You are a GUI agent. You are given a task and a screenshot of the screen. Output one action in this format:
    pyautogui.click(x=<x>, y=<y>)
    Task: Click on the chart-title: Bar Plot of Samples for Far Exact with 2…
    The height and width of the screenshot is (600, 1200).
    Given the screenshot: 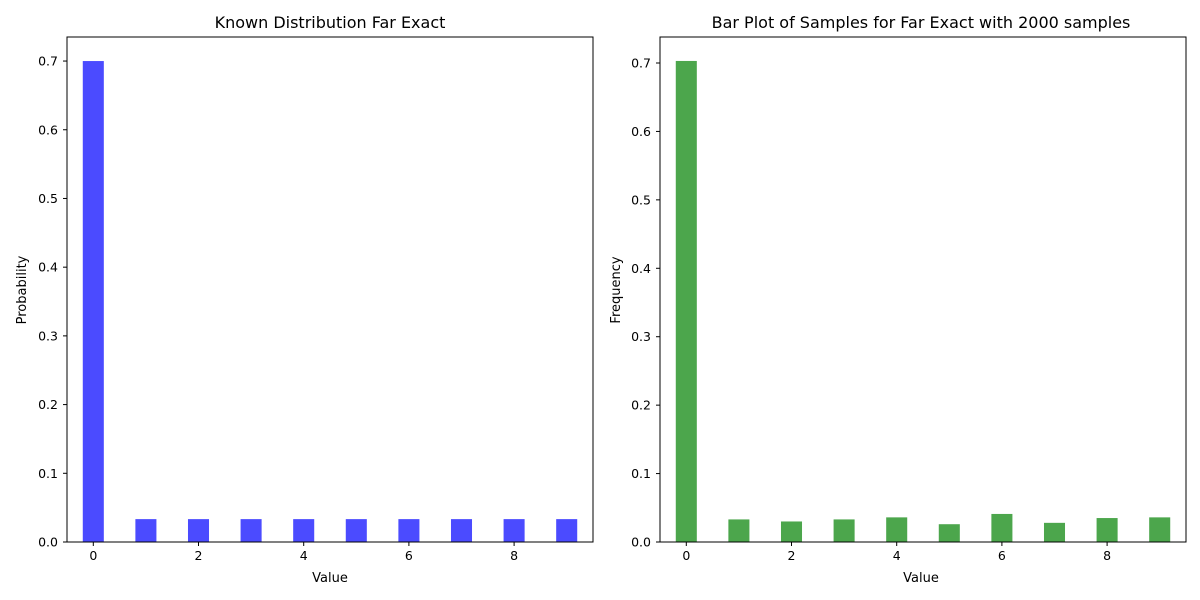 What is the action you would take?
    pyautogui.click(x=921, y=22)
    